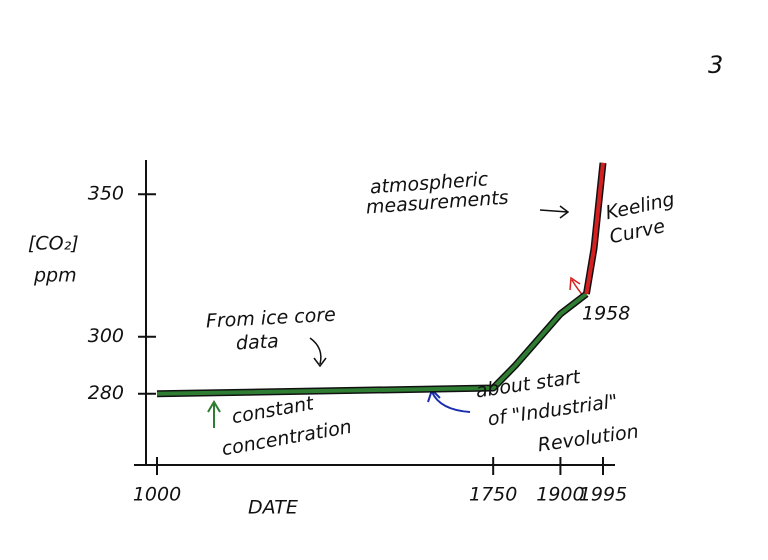 The height and width of the screenshot is (560, 768). Describe the element at coordinates (588, 438) in the screenshot. I see `annotation: Revolution` at that location.